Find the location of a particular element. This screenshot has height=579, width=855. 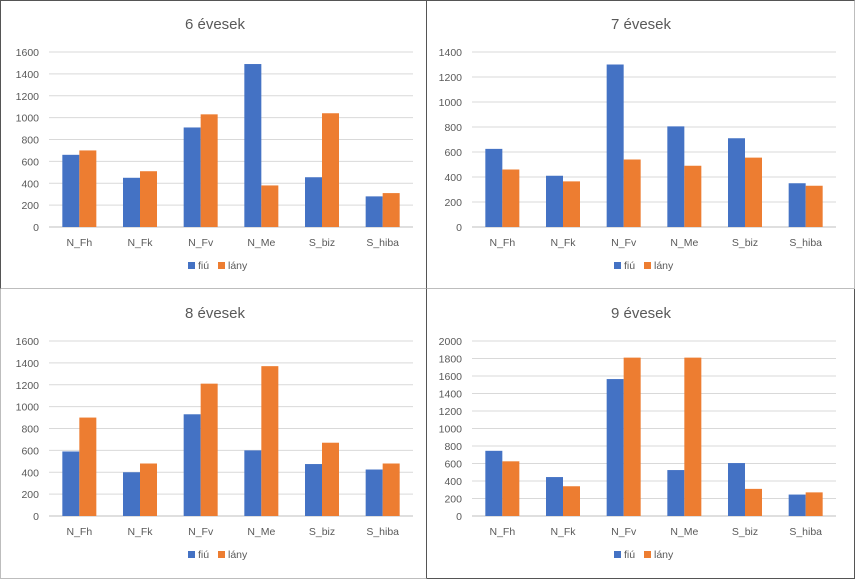

y-tick-label: 2000 is located at coordinates (451, 342).